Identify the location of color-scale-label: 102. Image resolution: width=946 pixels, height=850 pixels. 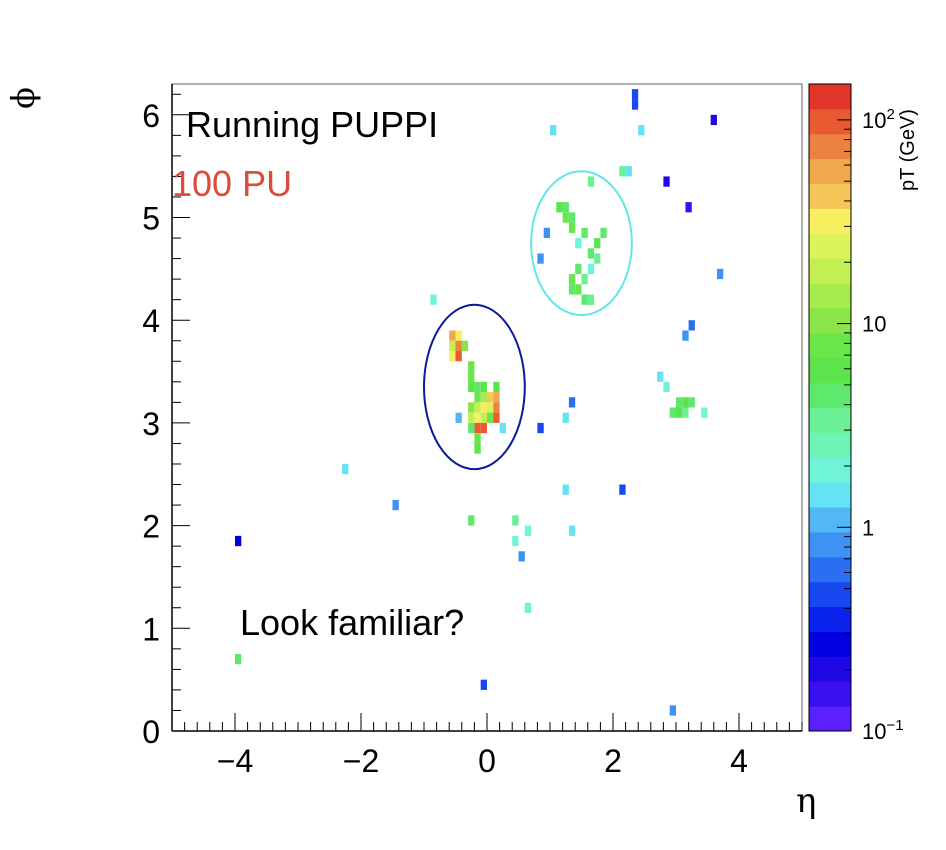
(878, 119).